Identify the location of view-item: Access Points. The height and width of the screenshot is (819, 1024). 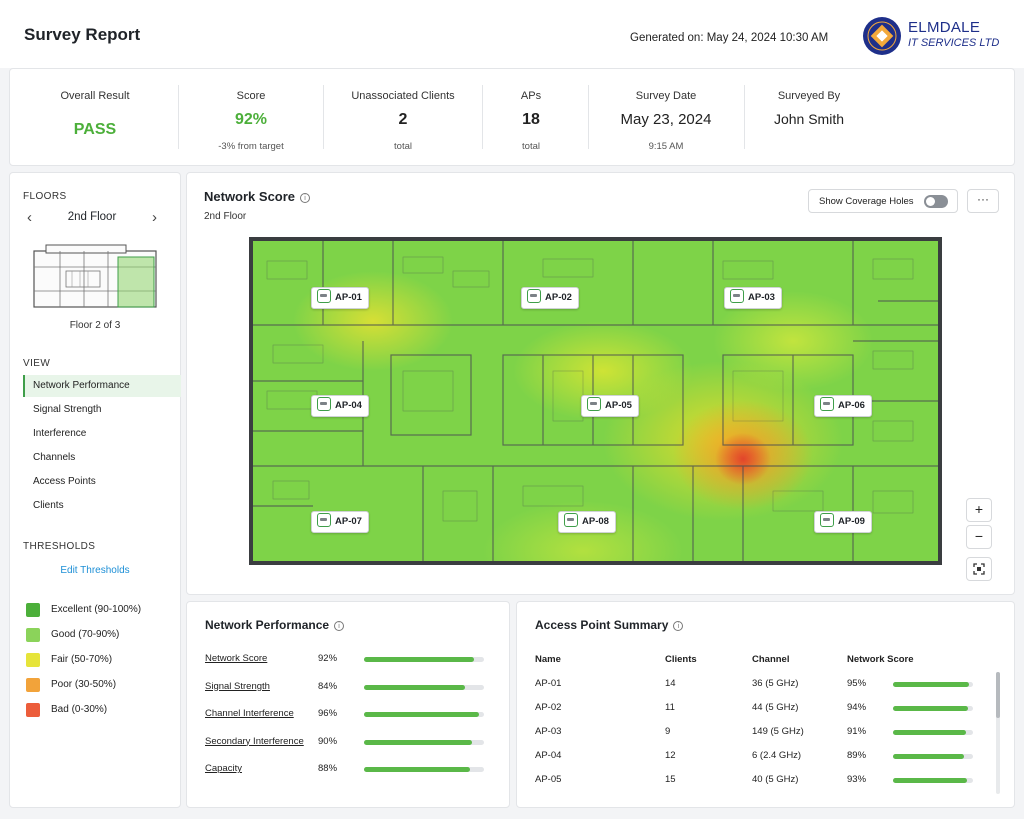
(64, 481).